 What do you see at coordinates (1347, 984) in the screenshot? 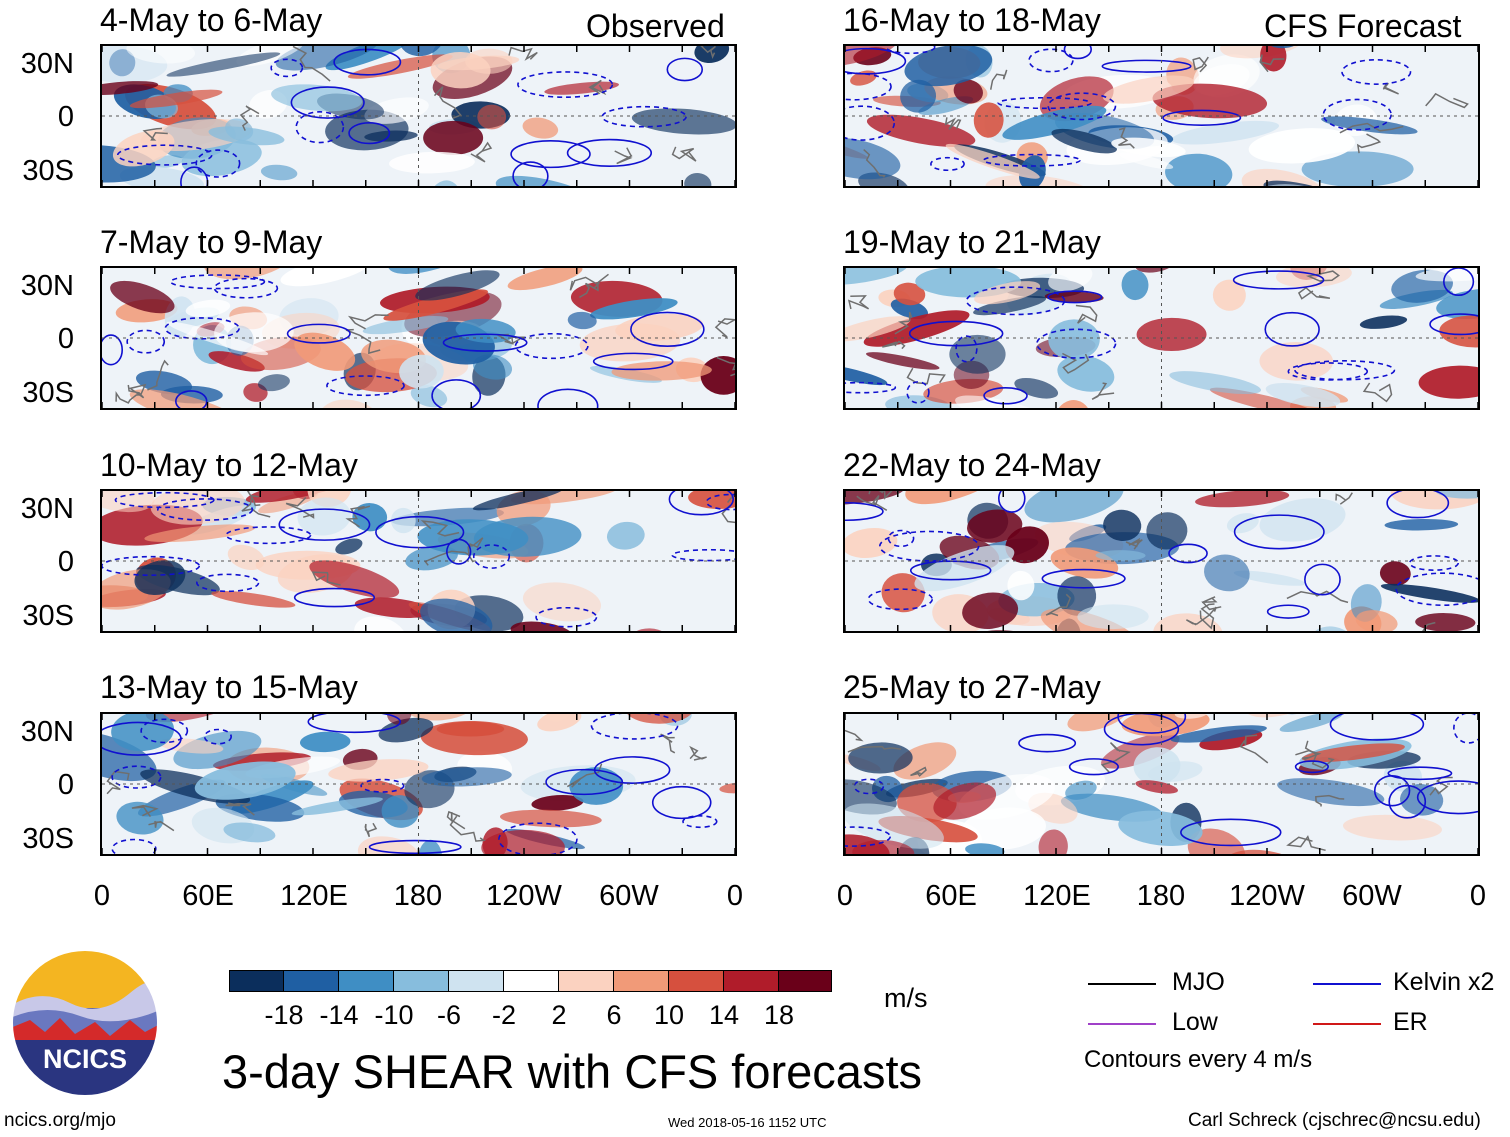
I see `legend-swatch-kelvin` at bounding box center [1347, 984].